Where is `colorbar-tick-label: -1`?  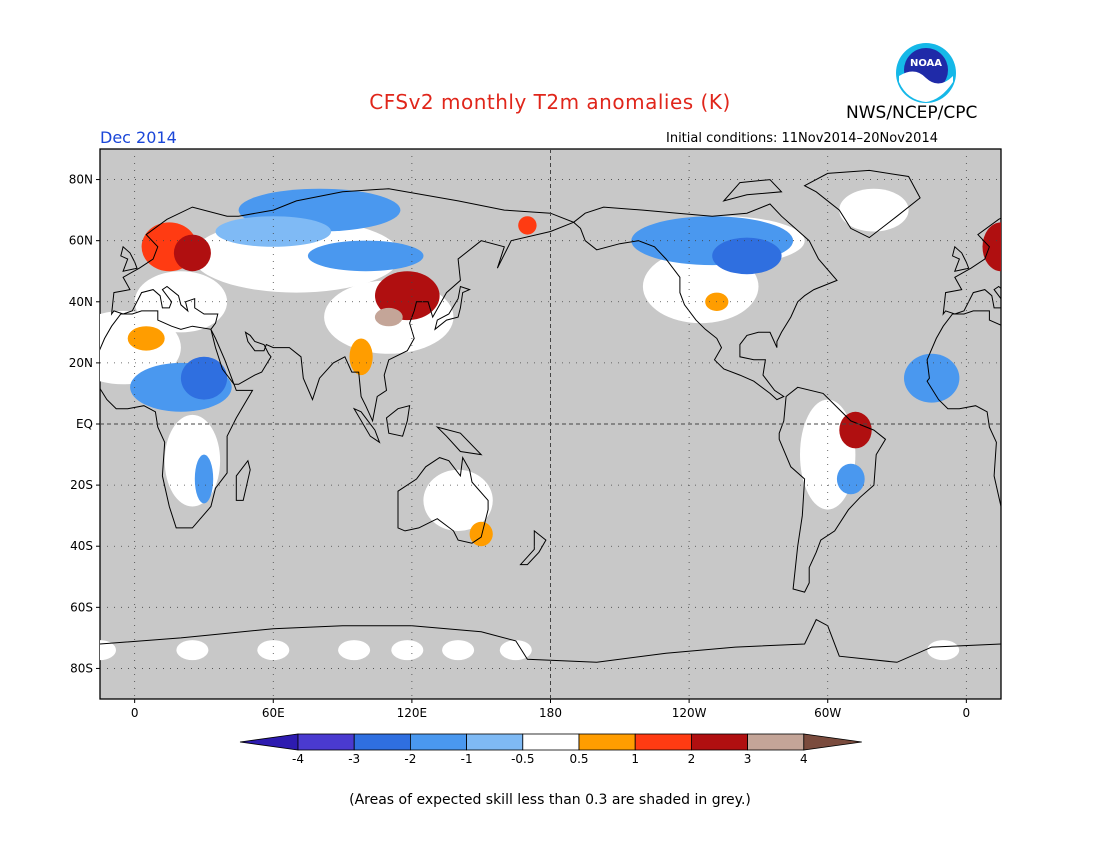
colorbar-tick-label: -1 is located at coordinates (467, 759).